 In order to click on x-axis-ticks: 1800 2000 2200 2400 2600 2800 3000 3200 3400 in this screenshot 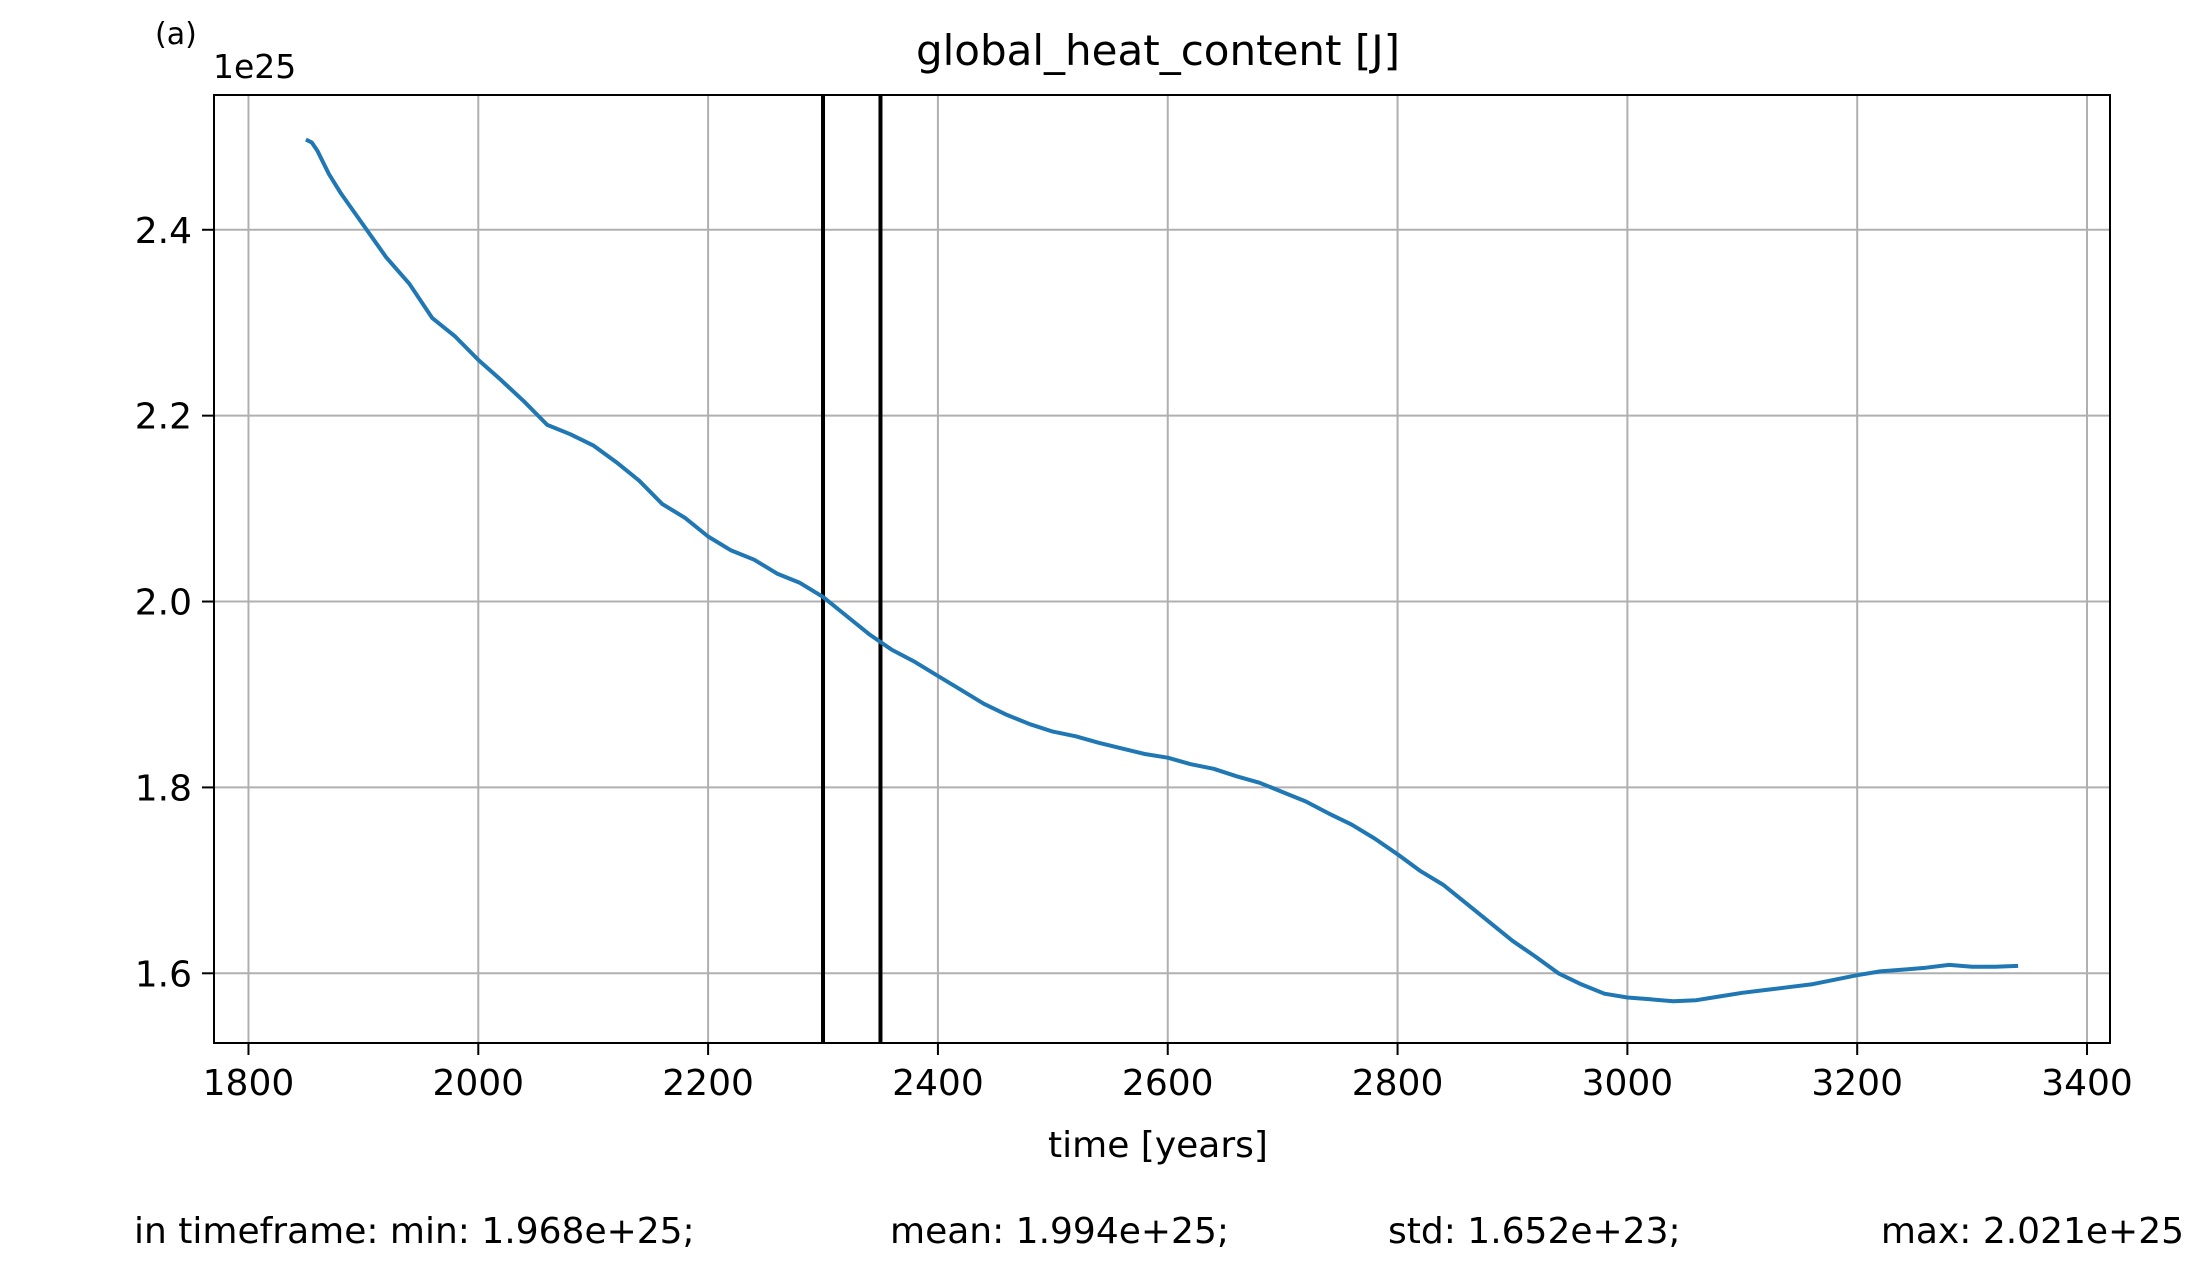, I will do `click(1168, 1073)`.